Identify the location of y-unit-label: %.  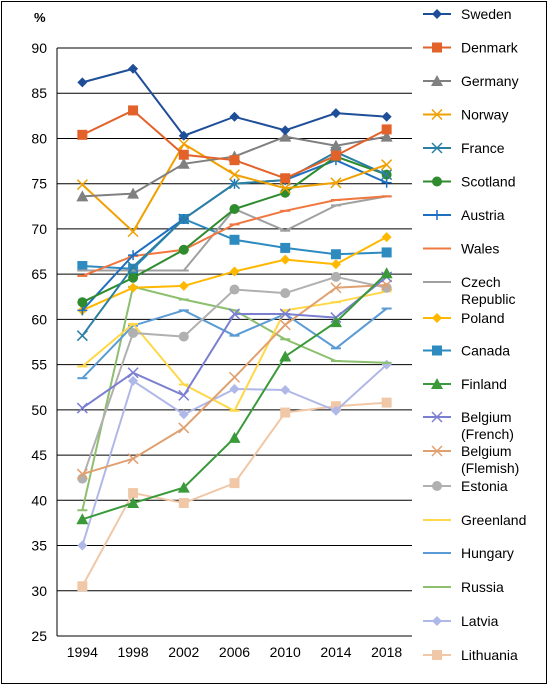
(40, 17).